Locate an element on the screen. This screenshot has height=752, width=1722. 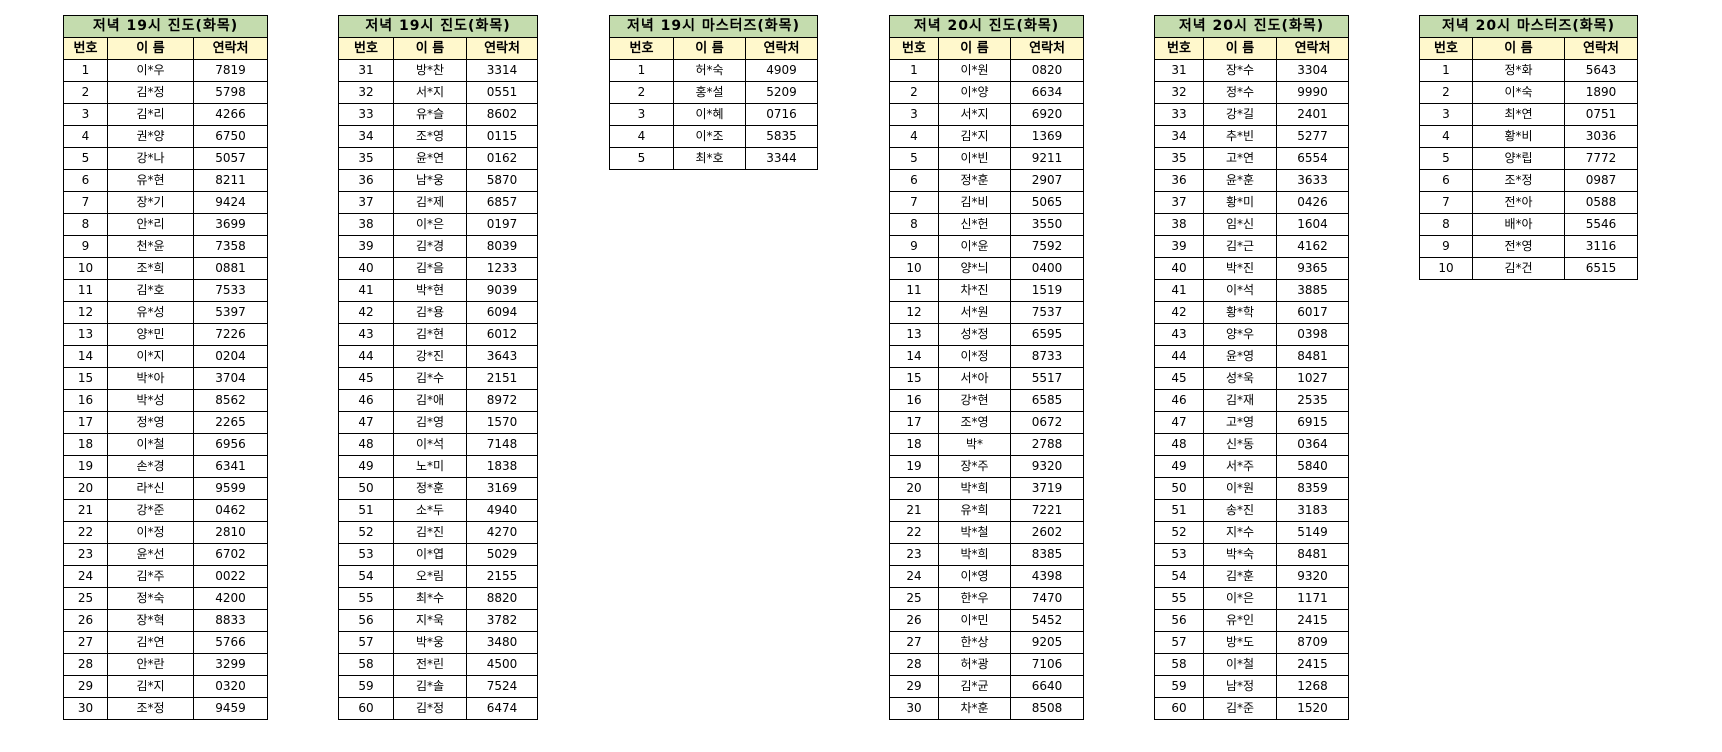
name-cell: 이*민 is located at coordinates (974, 620).